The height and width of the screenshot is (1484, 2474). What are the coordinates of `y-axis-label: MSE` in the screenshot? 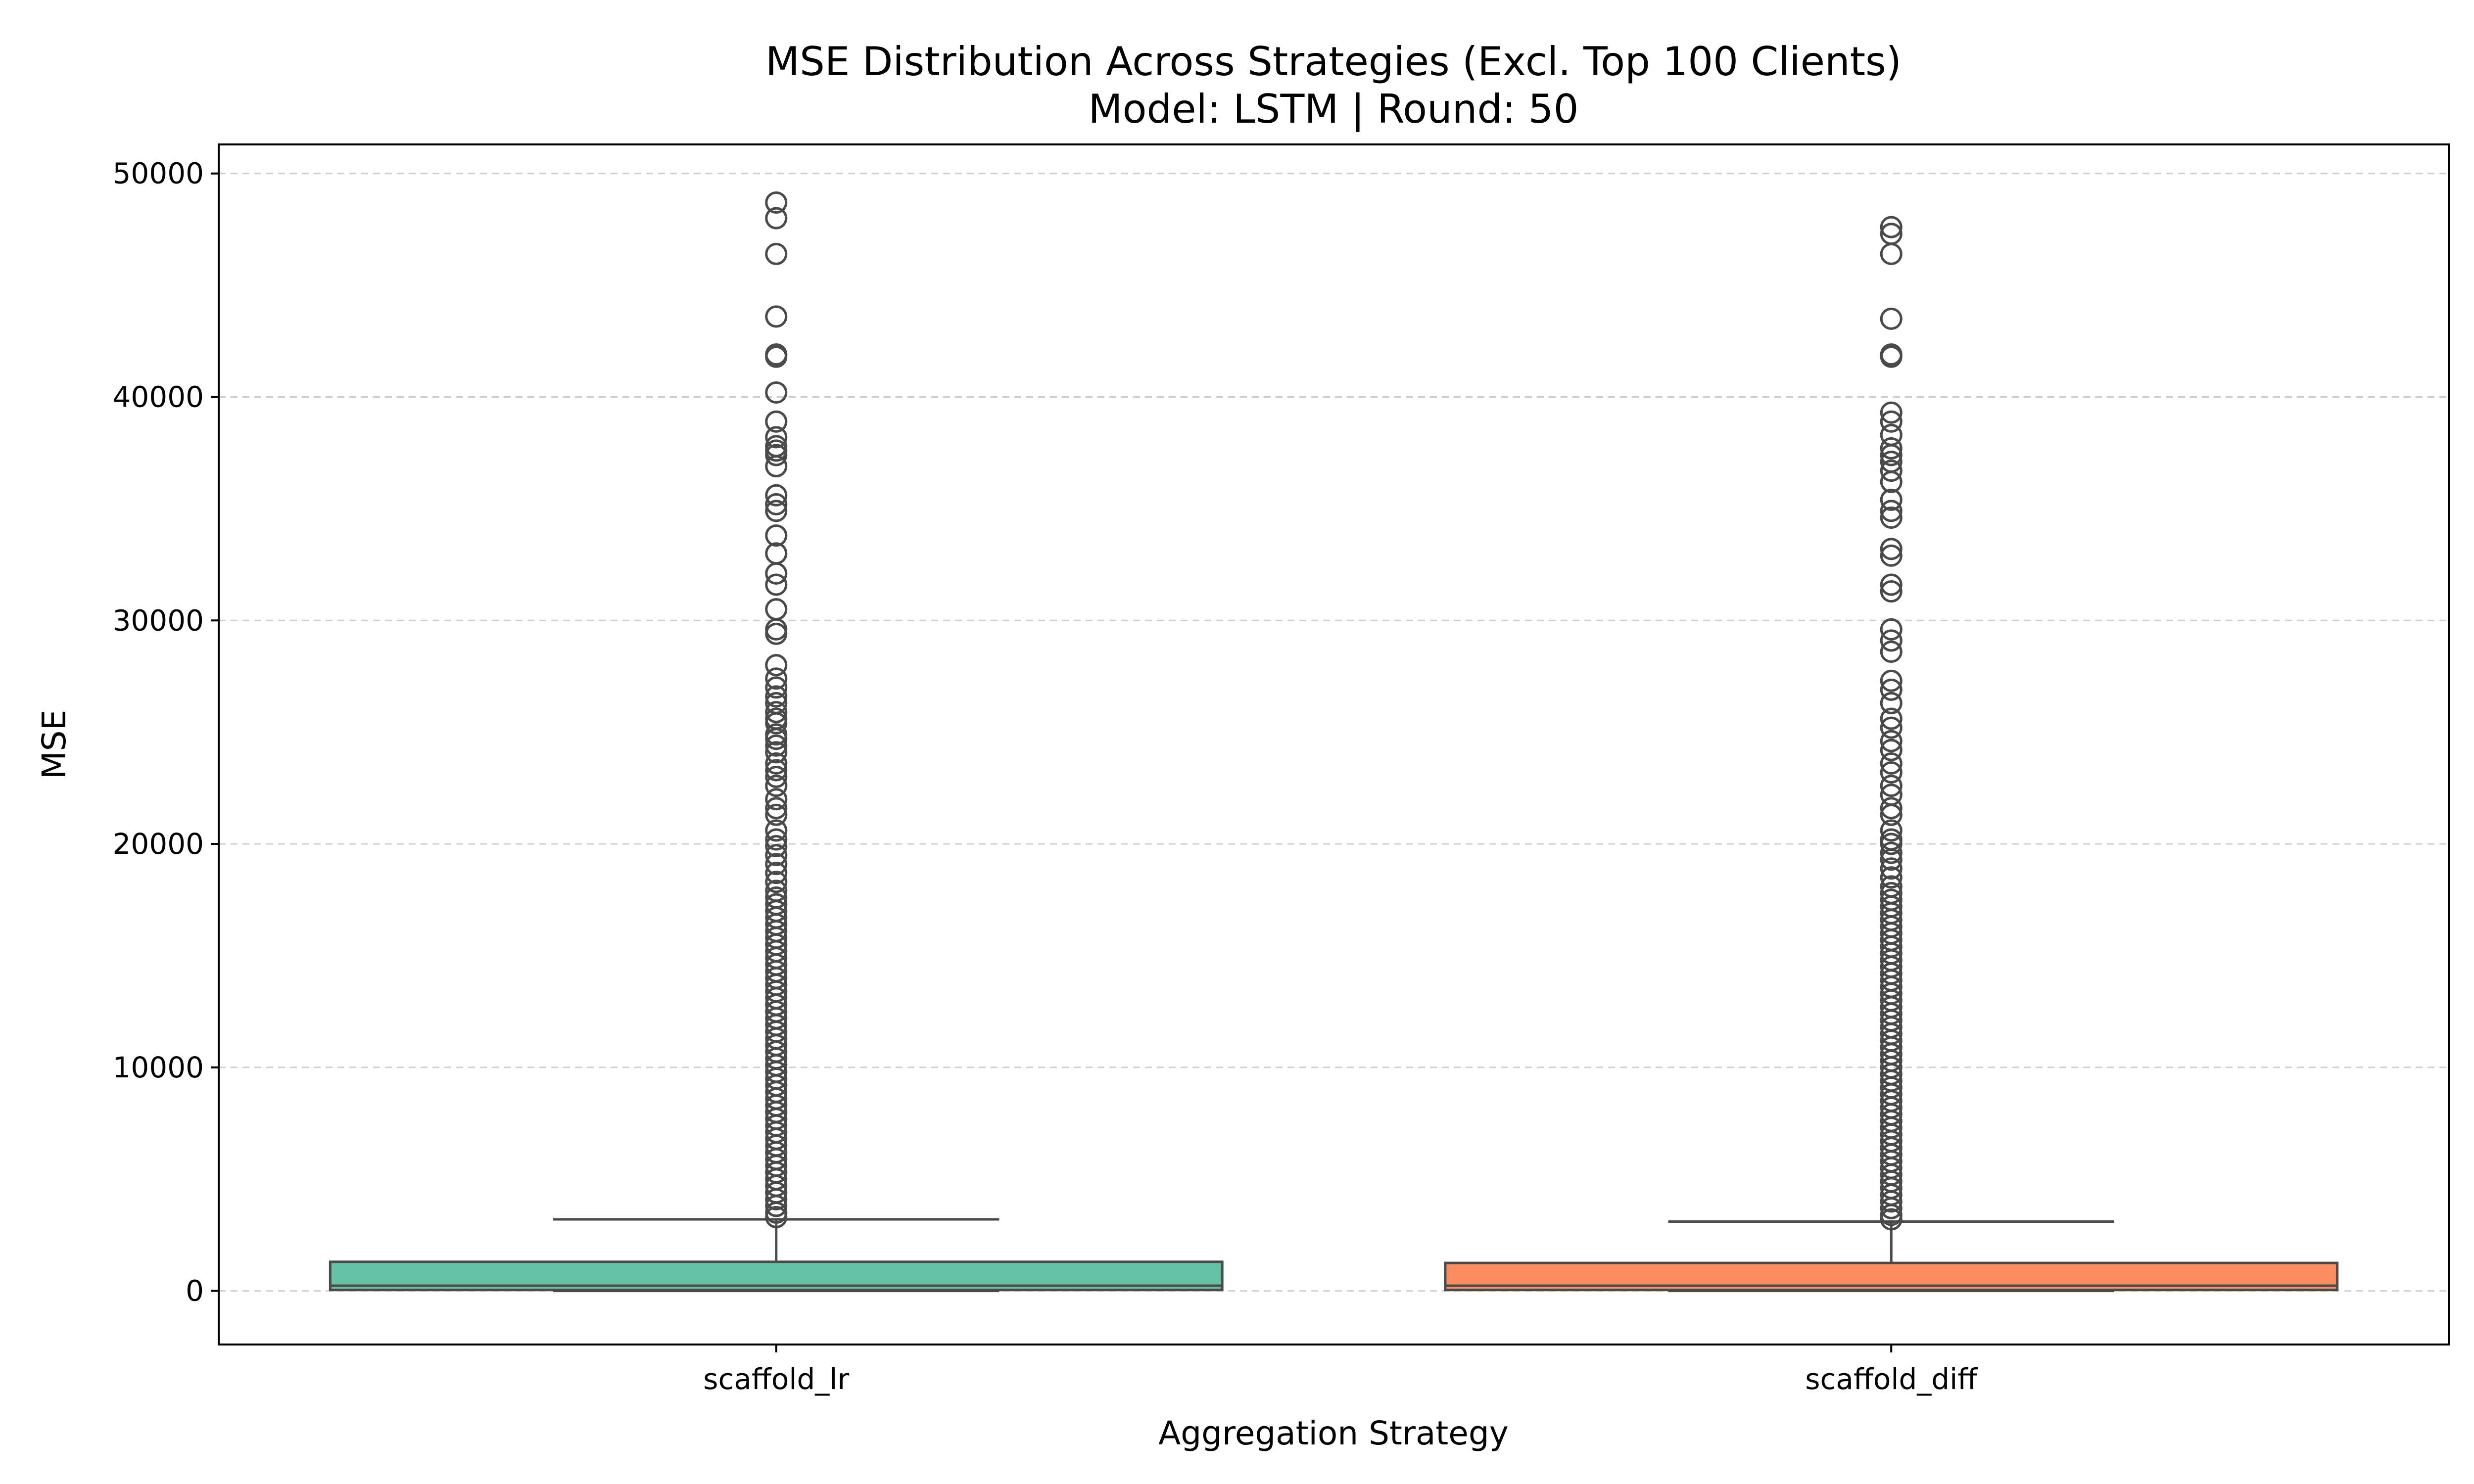 It's located at (54, 745).